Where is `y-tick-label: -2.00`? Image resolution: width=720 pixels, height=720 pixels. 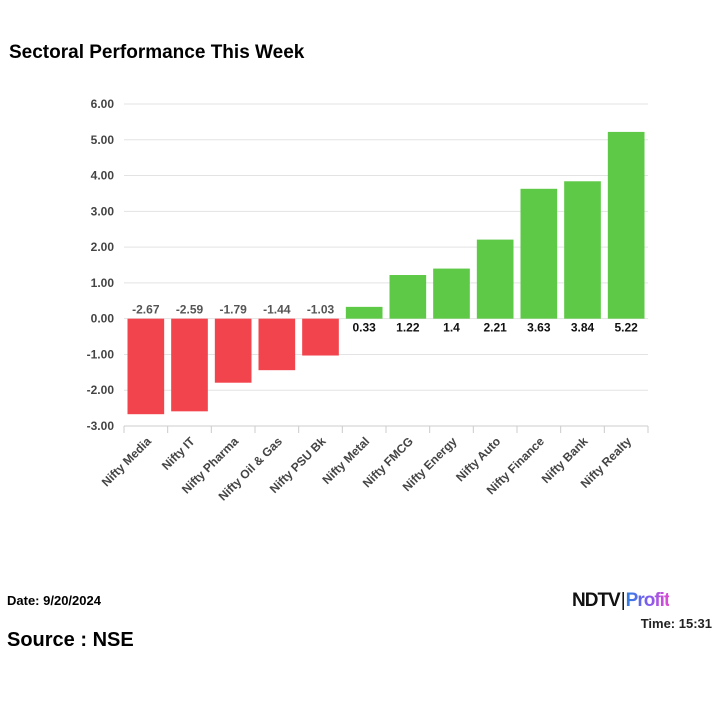
y-tick-label: -2.00 is located at coordinates (101, 390).